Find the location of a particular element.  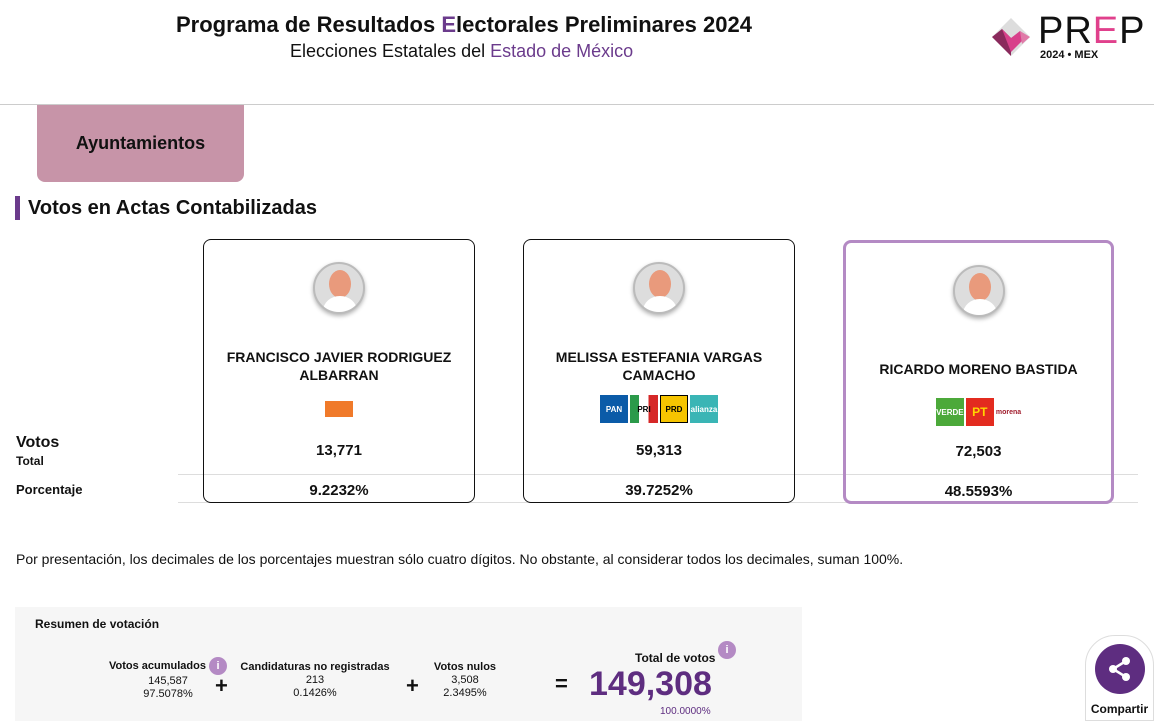

party-logos: PAN PRI PRD alianza is located at coordinates (659, 409).